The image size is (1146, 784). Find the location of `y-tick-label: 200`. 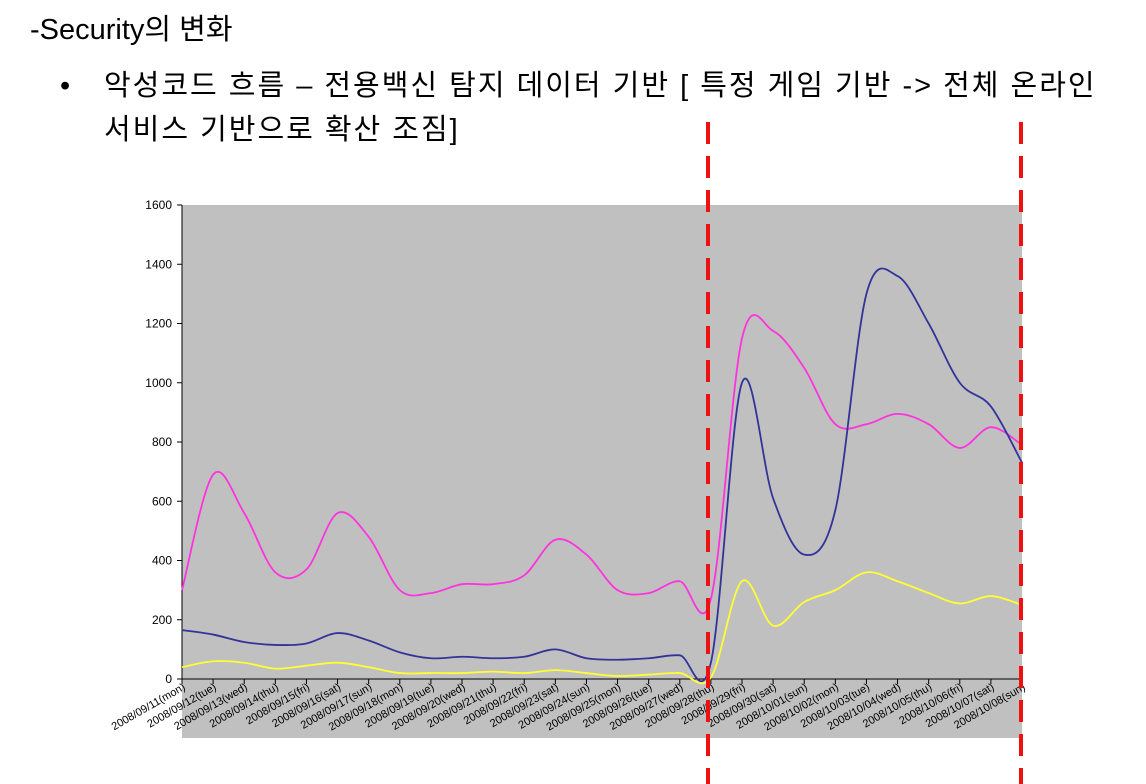

y-tick-label: 200 is located at coordinates (162, 620).